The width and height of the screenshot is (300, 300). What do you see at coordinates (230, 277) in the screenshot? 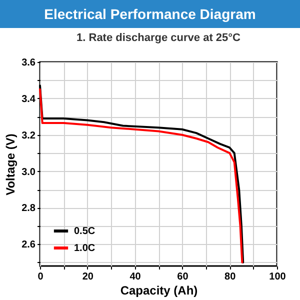
I see `x-tick-label: 80` at bounding box center [230, 277].